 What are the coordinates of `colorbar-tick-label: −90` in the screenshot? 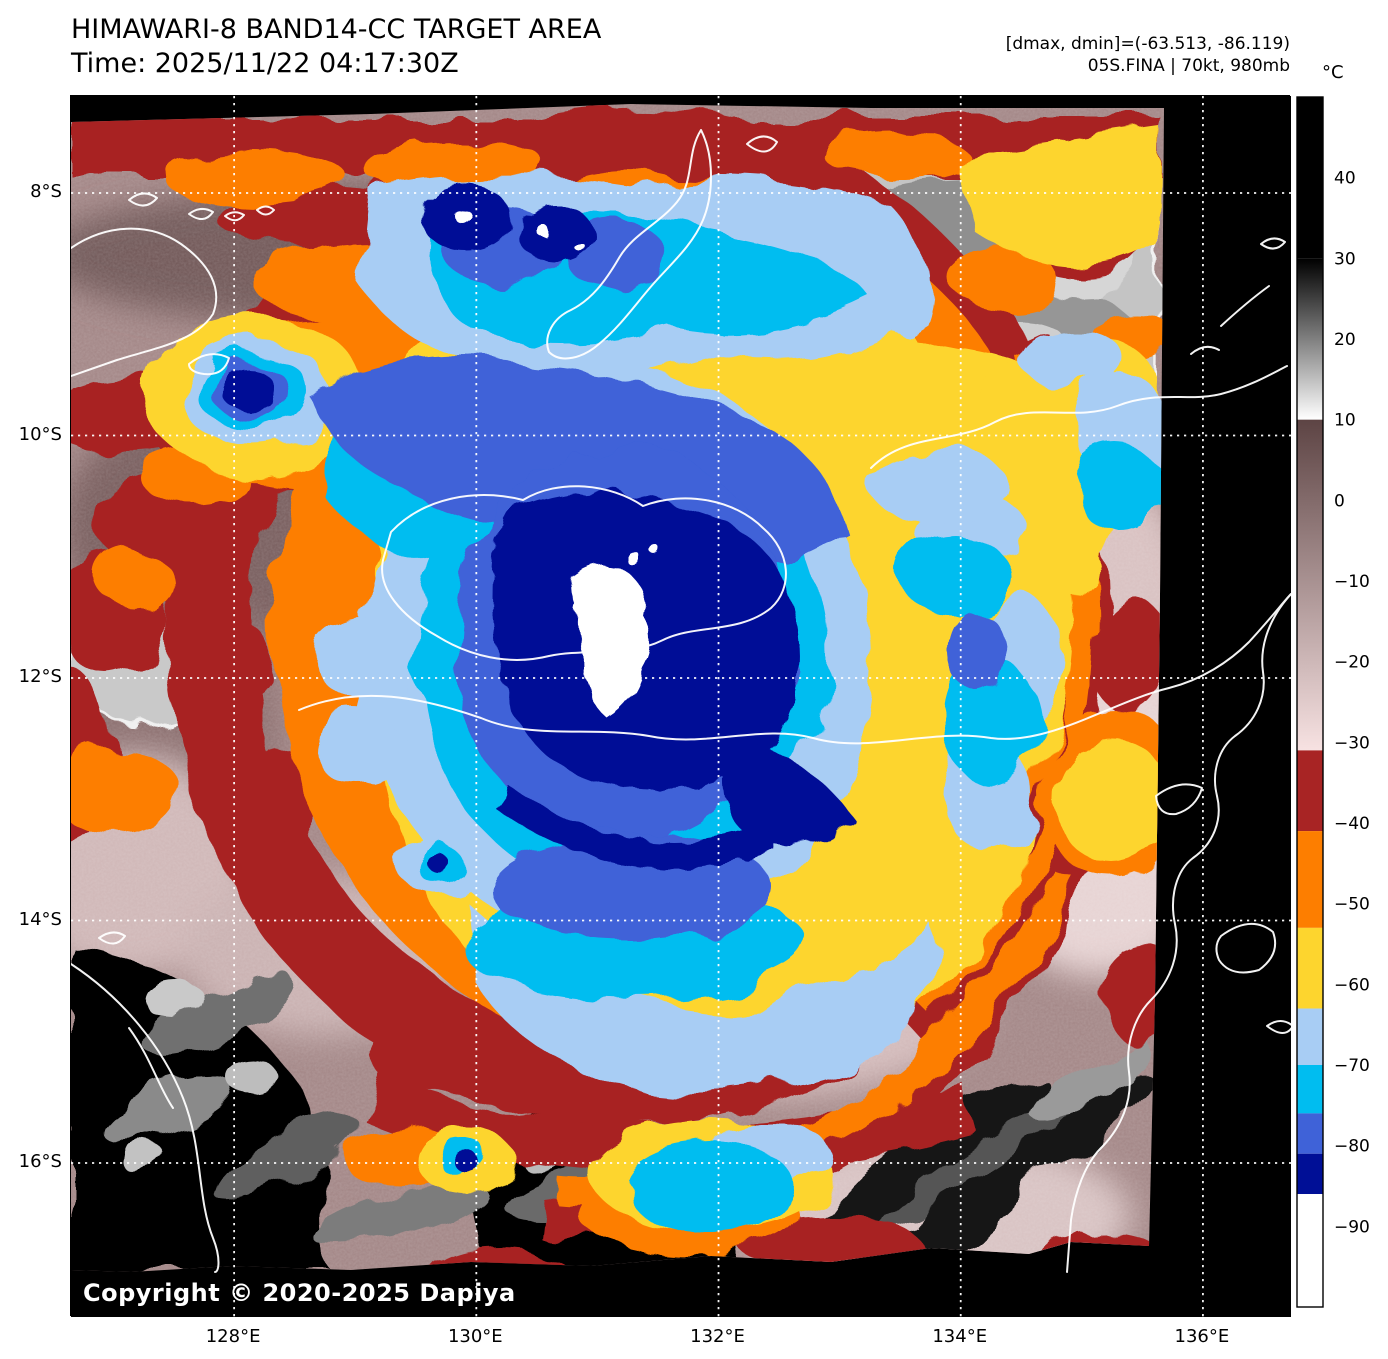 It's located at (1352, 1227).